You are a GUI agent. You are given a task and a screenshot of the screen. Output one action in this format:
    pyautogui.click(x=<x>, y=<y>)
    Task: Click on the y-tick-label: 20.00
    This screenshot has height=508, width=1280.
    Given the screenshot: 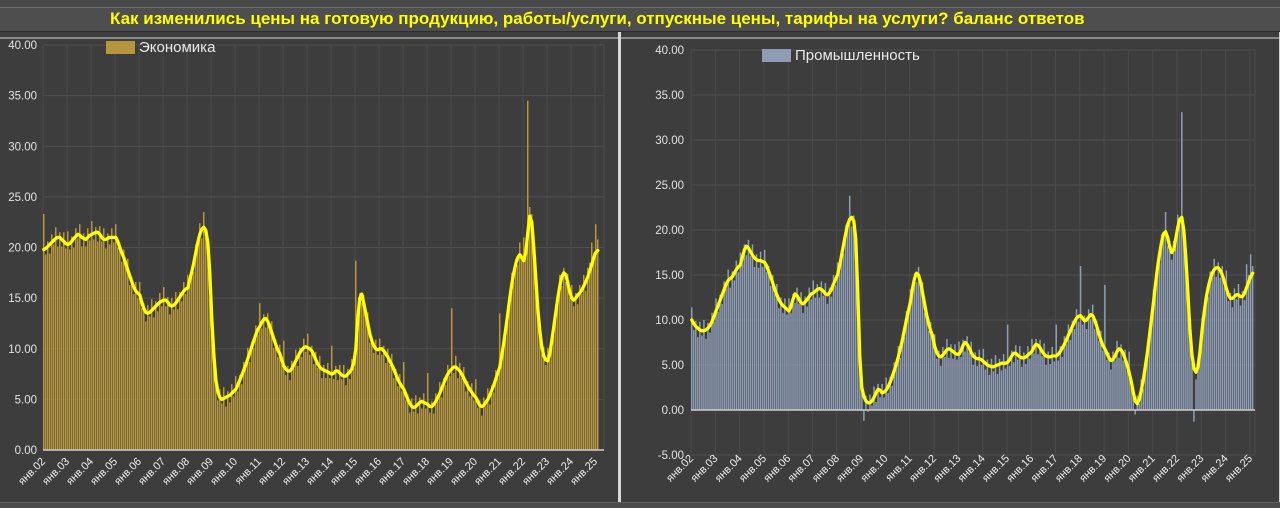 What is the action you would take?
    pyautogui.click(x=669, y=231)
    